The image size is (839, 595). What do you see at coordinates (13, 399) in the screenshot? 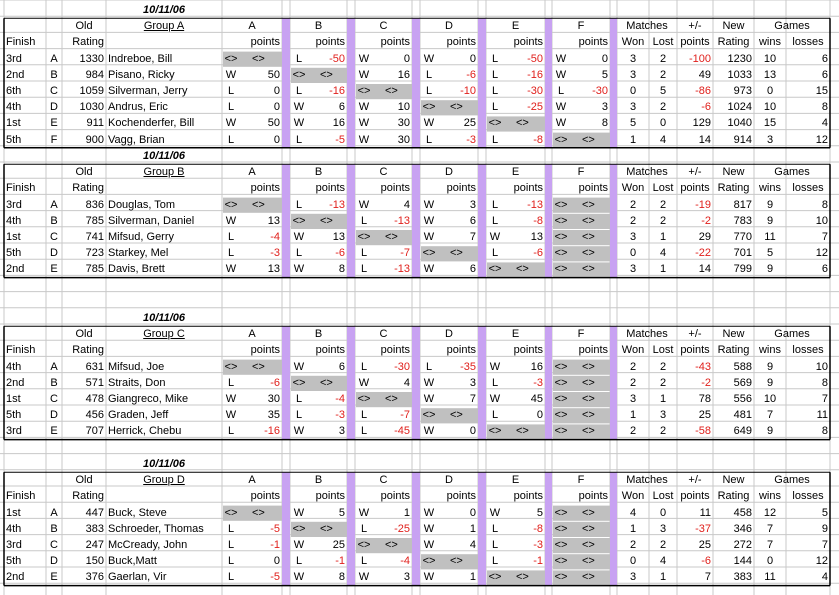
I see `finish-place: 1st` at bounding box center [13, 399].